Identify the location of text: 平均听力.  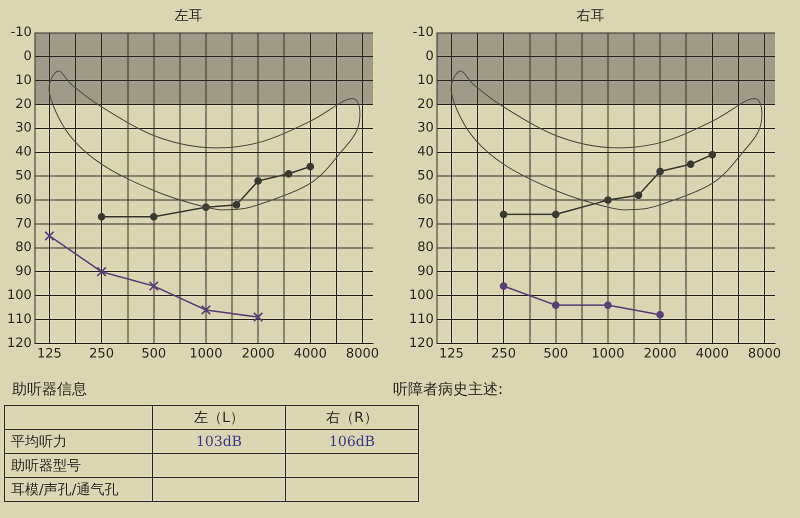
(78, 442).